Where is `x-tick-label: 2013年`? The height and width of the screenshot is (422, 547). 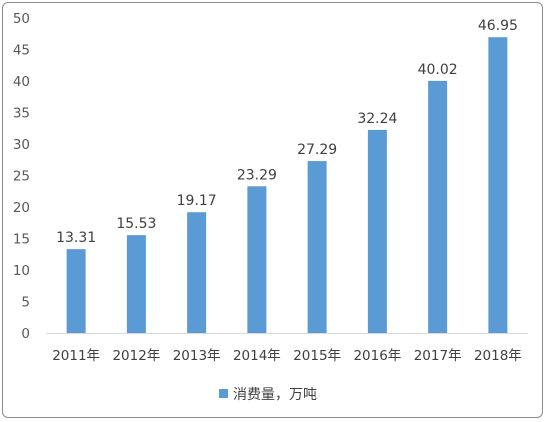 x-tick-label: 2013年 is located at coordinates (197, 356).